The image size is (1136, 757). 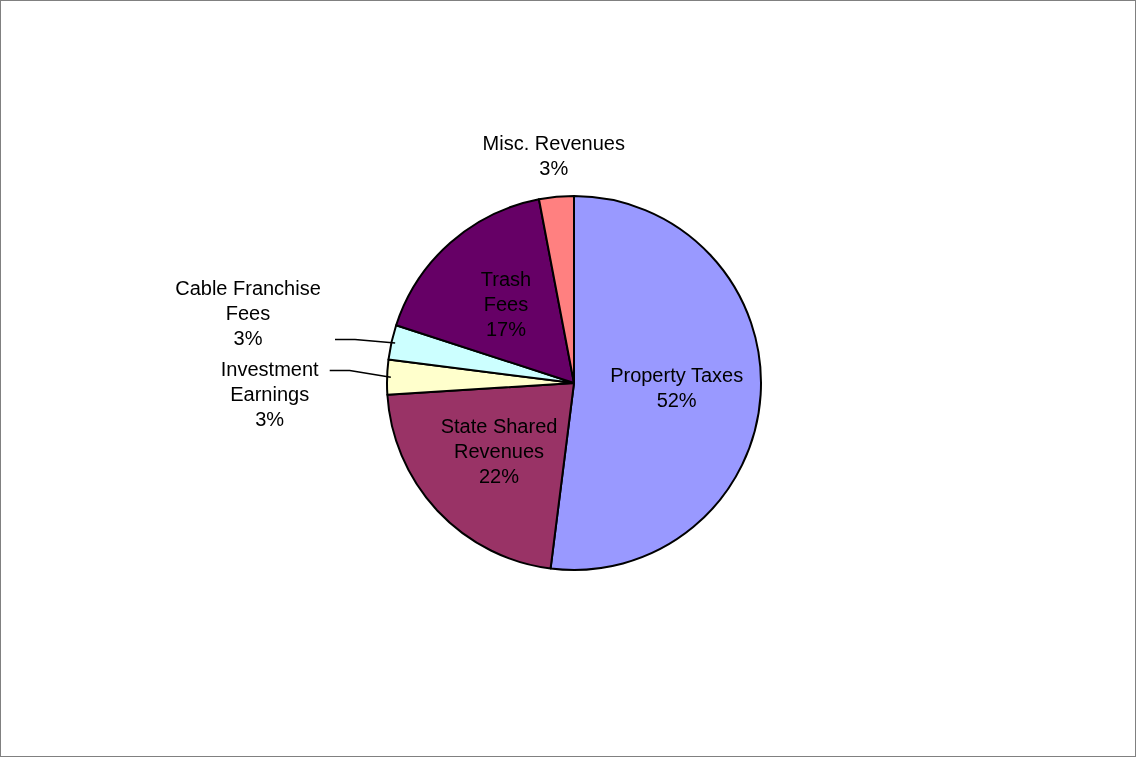 What do you see at coordinates (270, 381) in the screenshot?
I see `slice-label: Investment Earnings` at bounding box center [270, 381].